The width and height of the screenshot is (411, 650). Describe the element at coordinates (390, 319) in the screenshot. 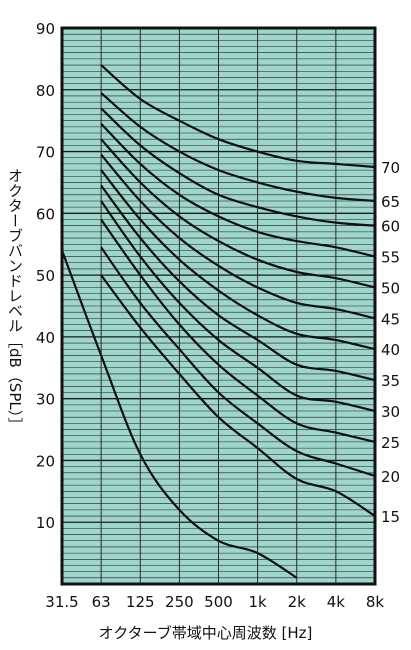

I see `curve-label-45: 45` at that location.